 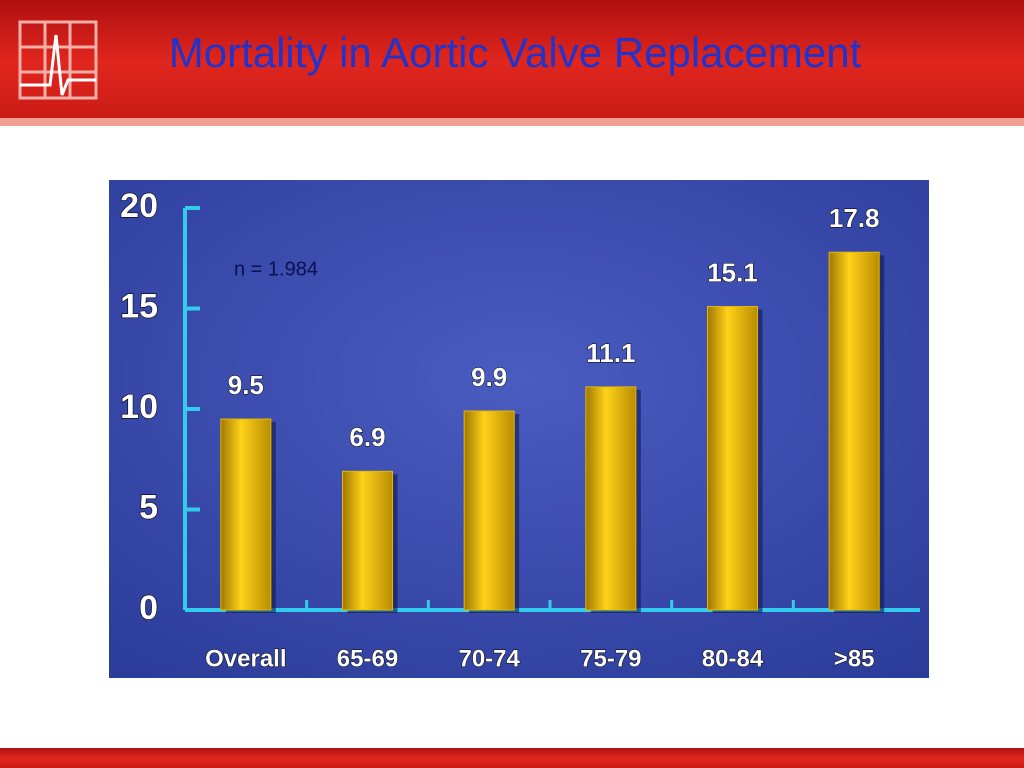 What do you see at coordinates (139, 206) in the screenshot?
I see `y-tick-label: 20` at bounding box center [139, 206].